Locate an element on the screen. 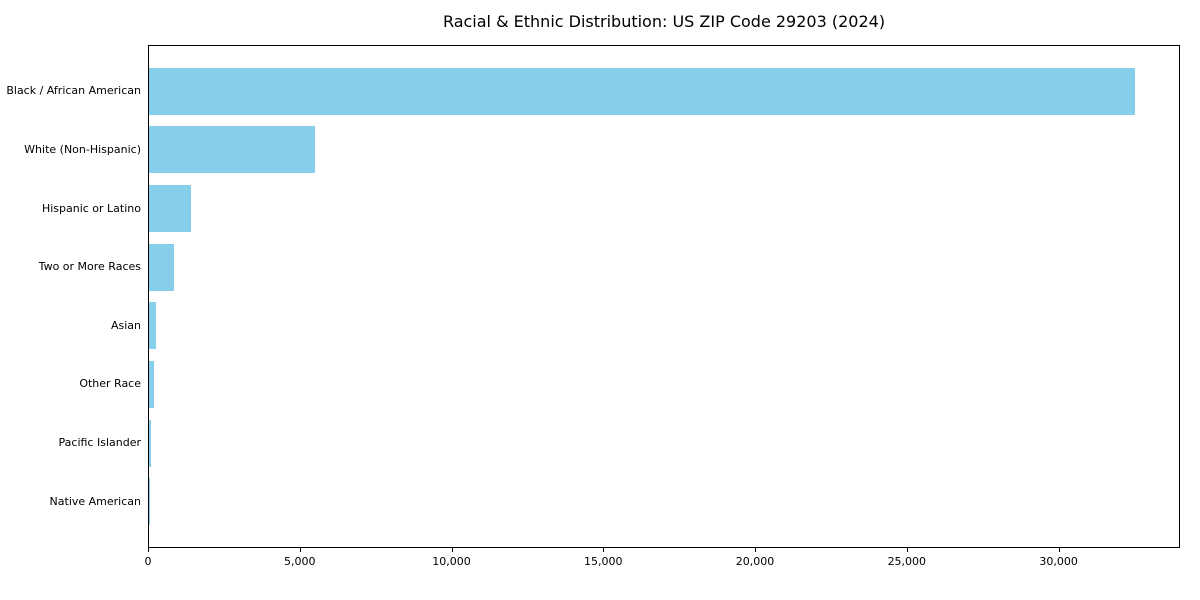 The height and width of the screenshot is (600, 1200). bar-pacific-islander is located at coordinates (150, 443).